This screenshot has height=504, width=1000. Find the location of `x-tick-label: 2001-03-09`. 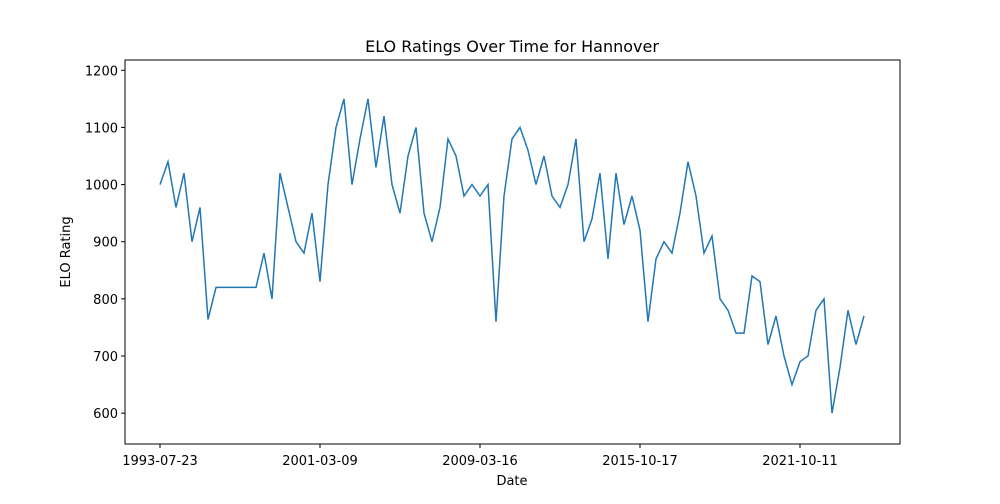

x-tick-label: 2001-03-09 is located at coordinates (320, 461).